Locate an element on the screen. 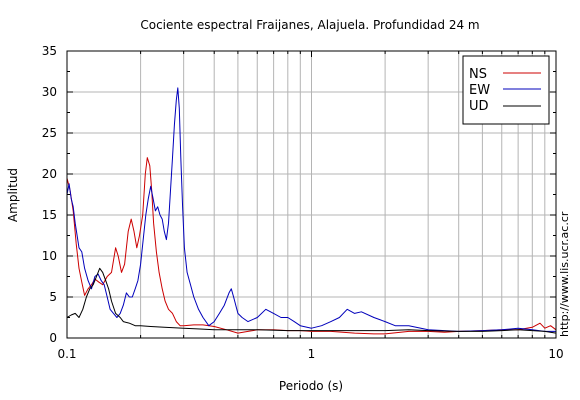 The image size is (580, 400). x-tick-label: 10 is located at coordinates (555, 354).